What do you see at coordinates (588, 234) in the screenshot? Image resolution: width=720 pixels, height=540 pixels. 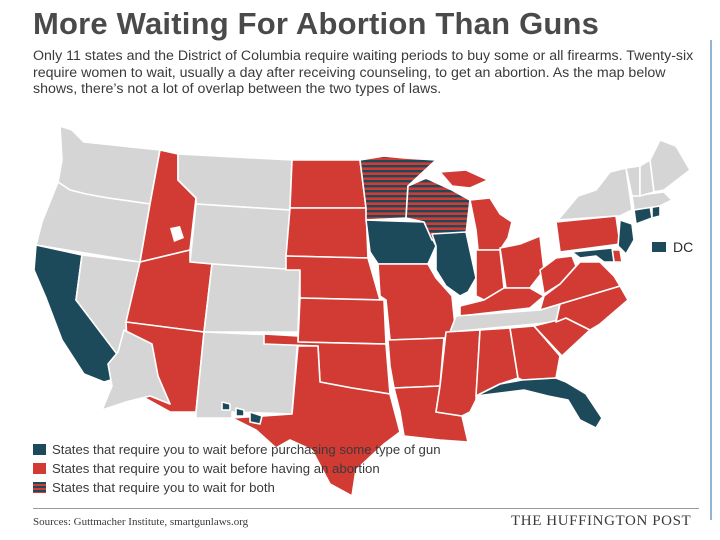 I see `state-PA` at bounding box center [588, 234].